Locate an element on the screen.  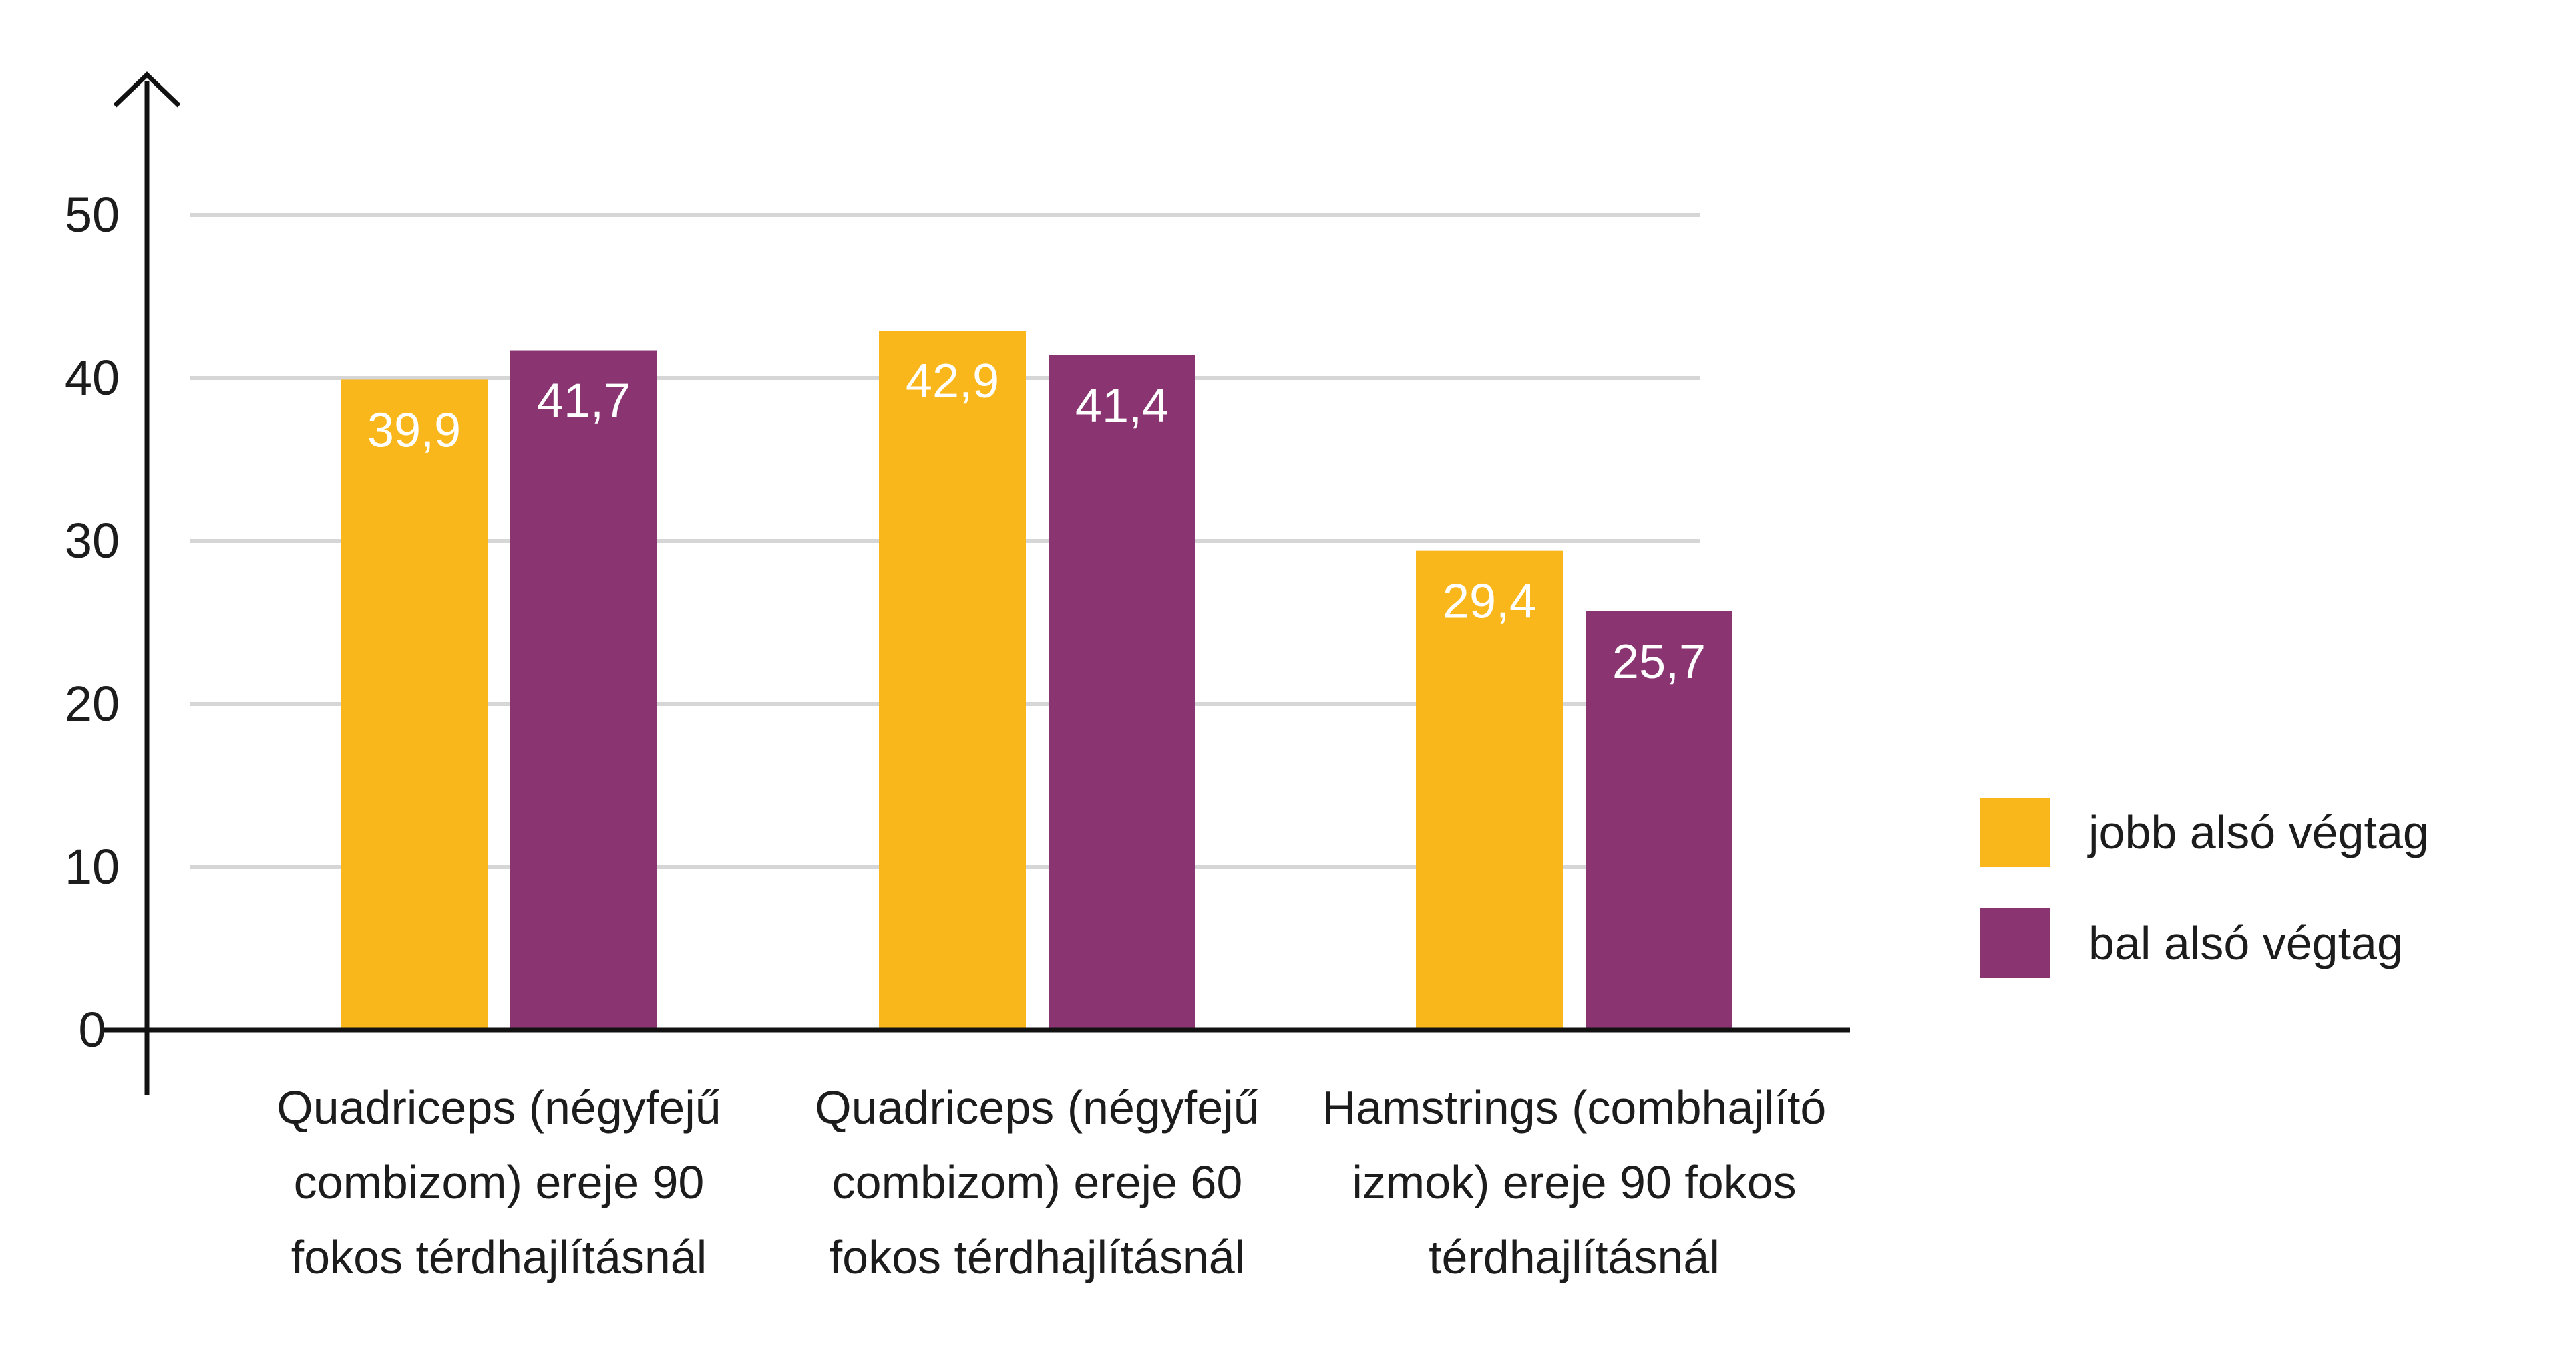
y-tick-label: 0 is located at coordinates (92, 1029).